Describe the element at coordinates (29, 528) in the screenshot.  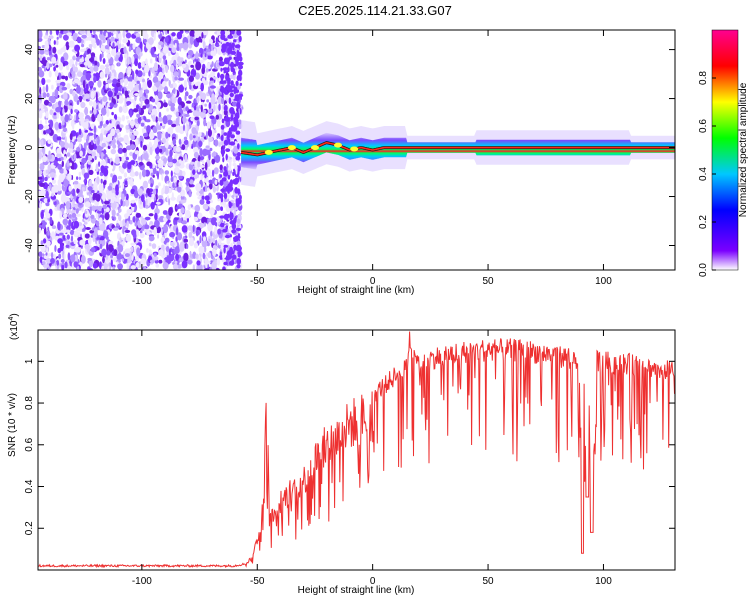
I see `chart_data.1.yticks-tick-label: 0.2` at that location.